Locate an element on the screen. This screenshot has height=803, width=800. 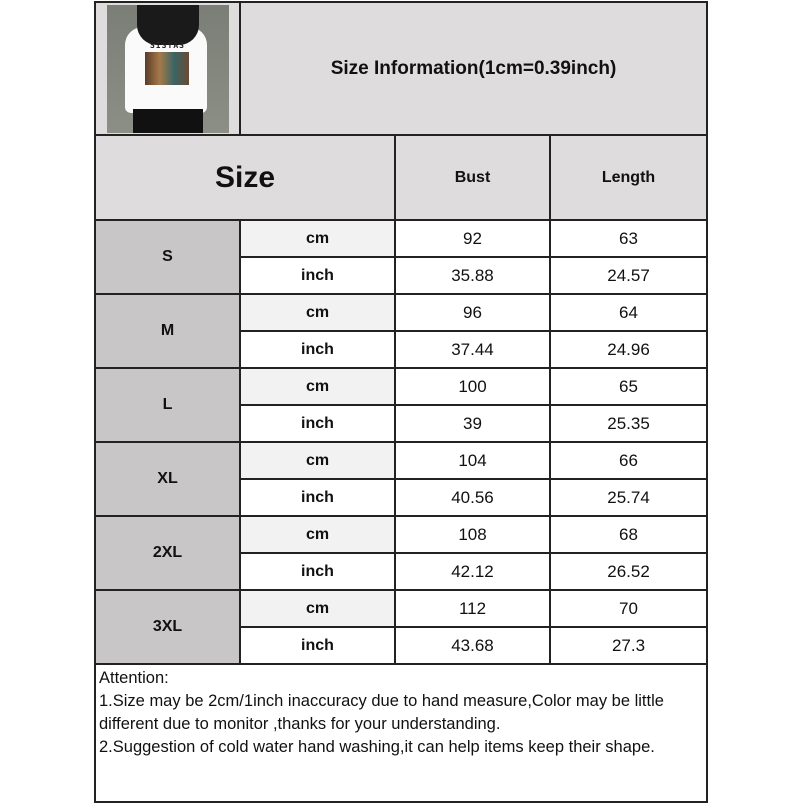
size-row-cm: 3XL cm 112 70 is located at coordinates (401, 627).